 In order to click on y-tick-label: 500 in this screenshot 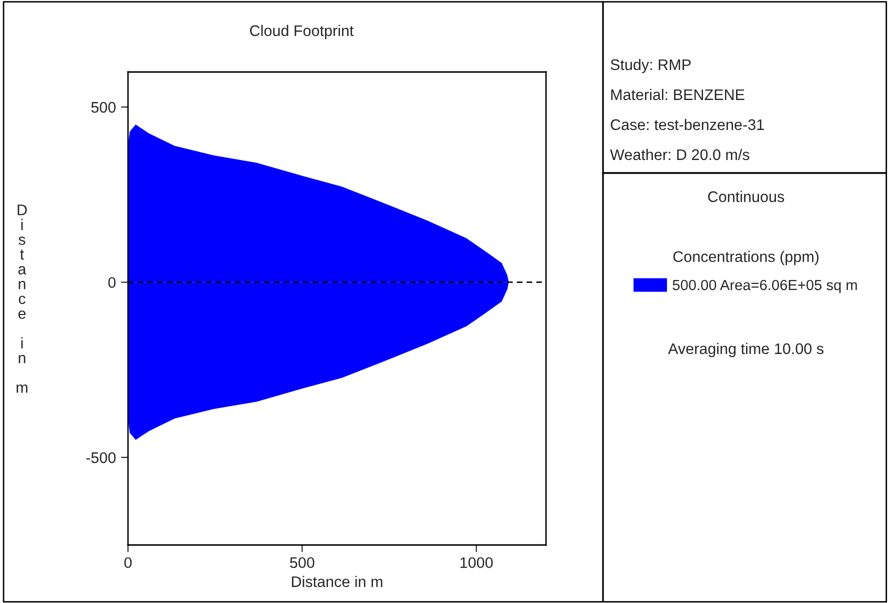, I will do `click(103, 107)`.